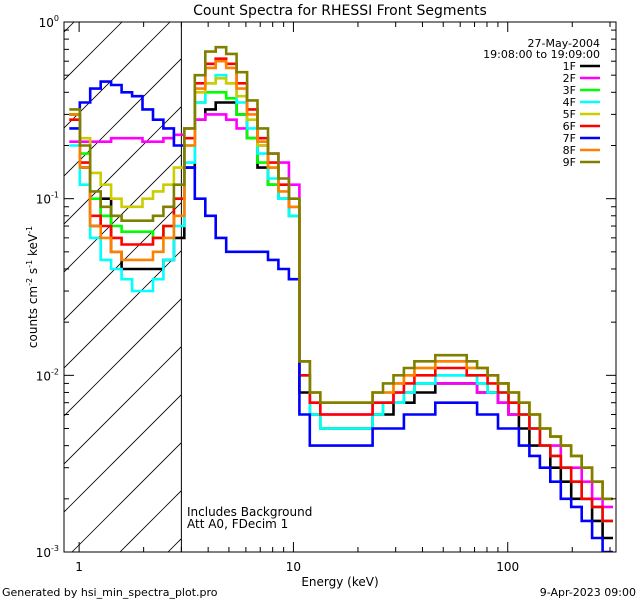 Image resolution: width=640 pixels, height=600 pixels. I want to click on legend-date: 27-May-2004, so click(564, 43).